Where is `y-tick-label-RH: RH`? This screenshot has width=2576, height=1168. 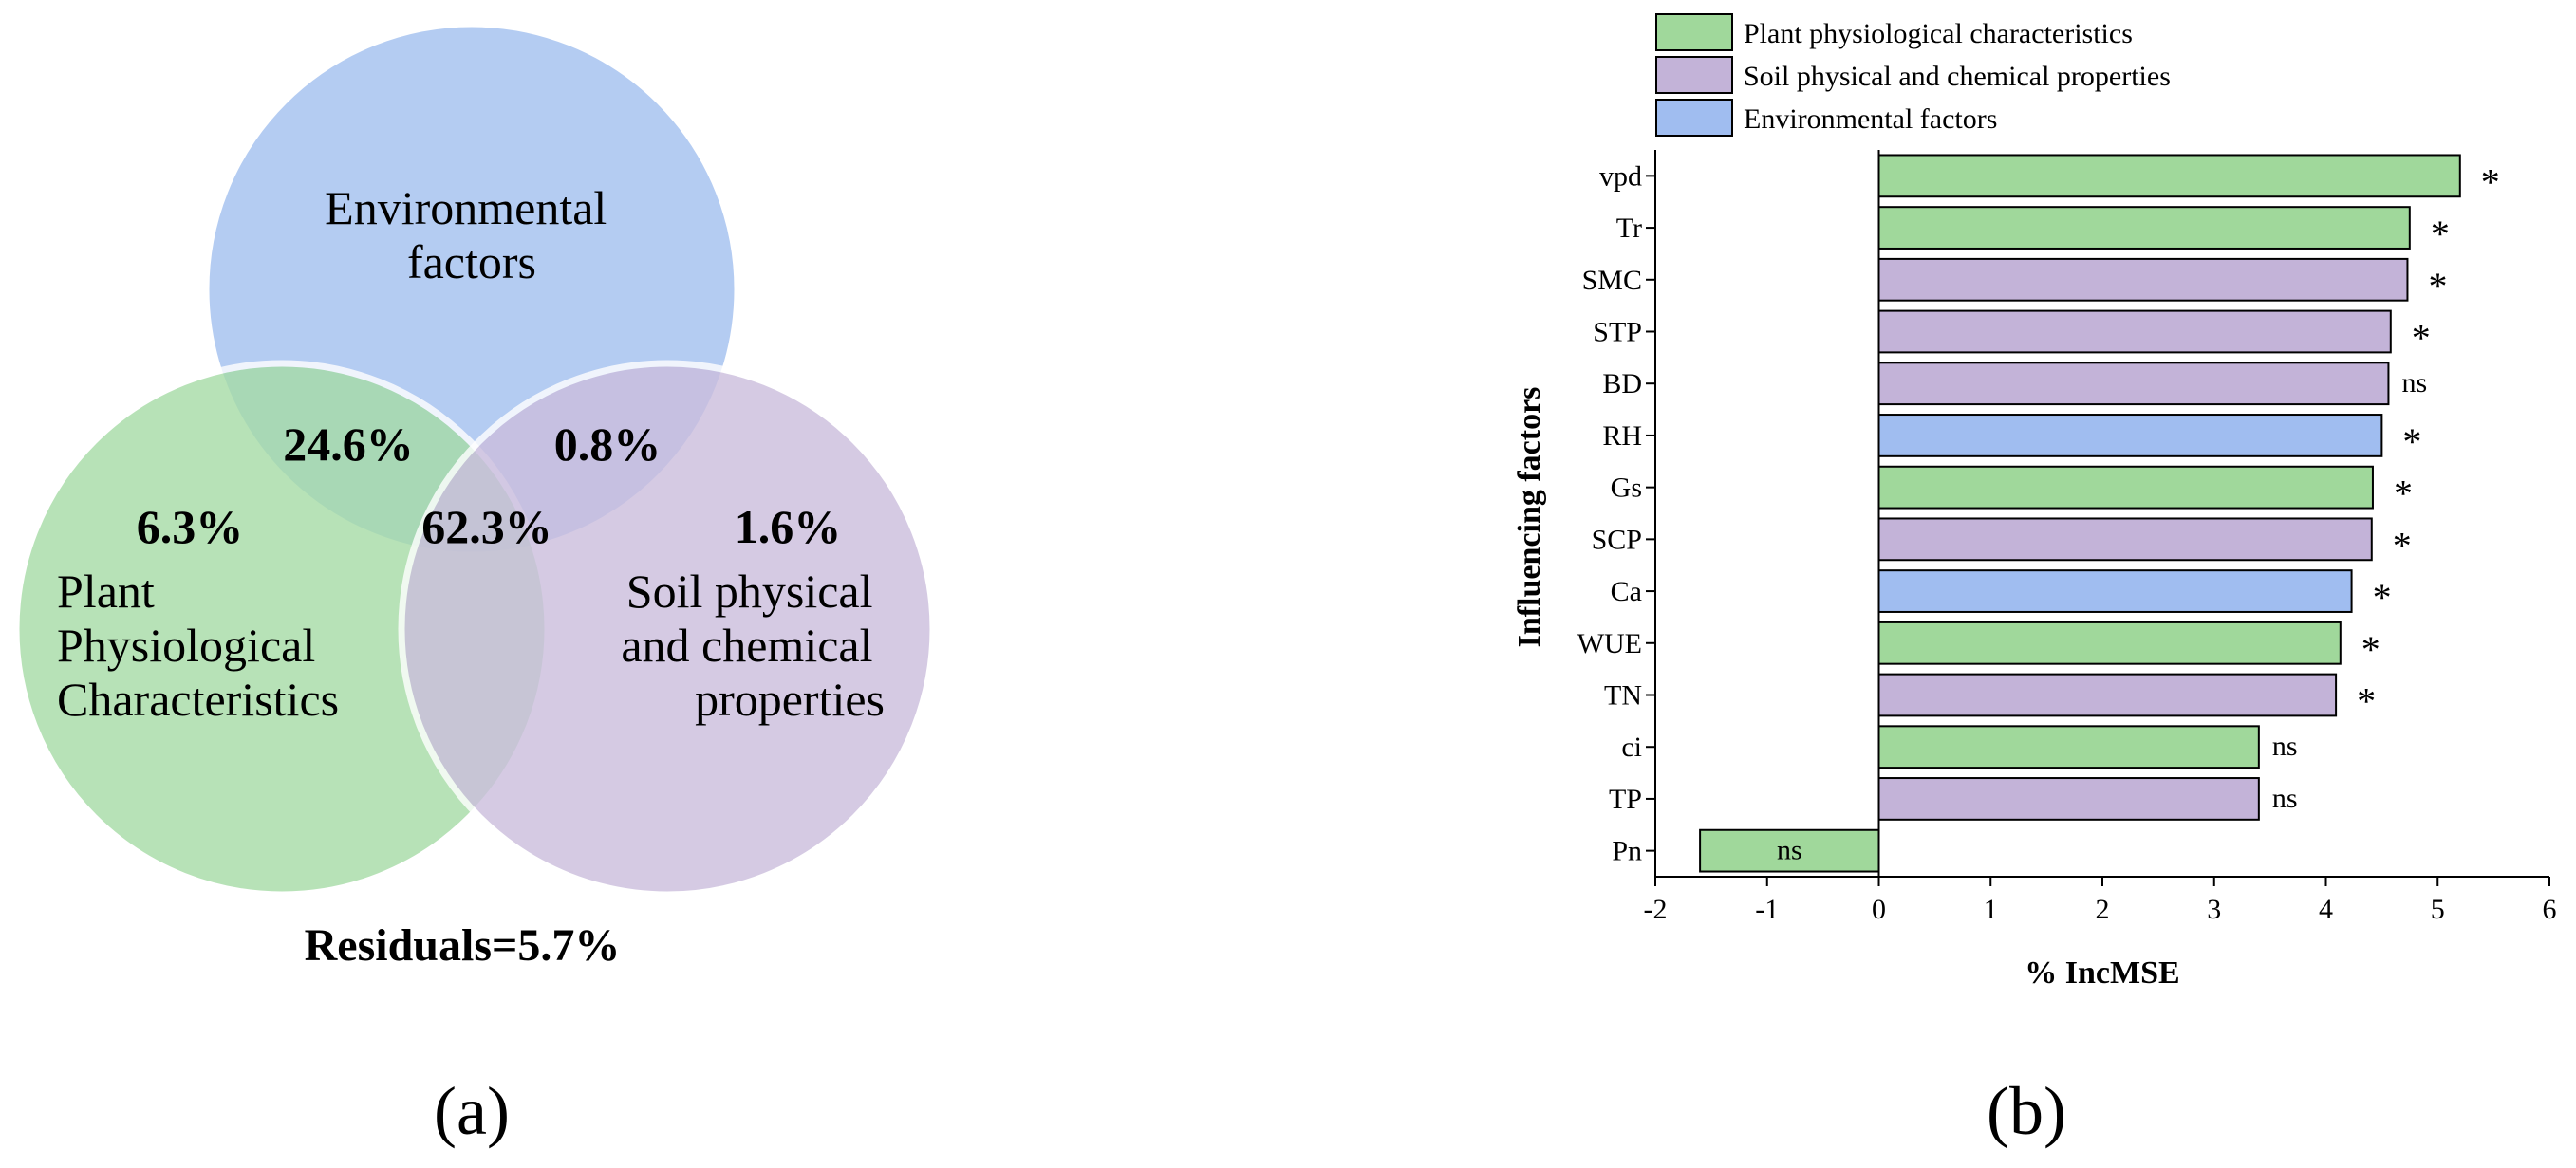 y-tick-label-RH: RH is located at coordinates (1622, 436).